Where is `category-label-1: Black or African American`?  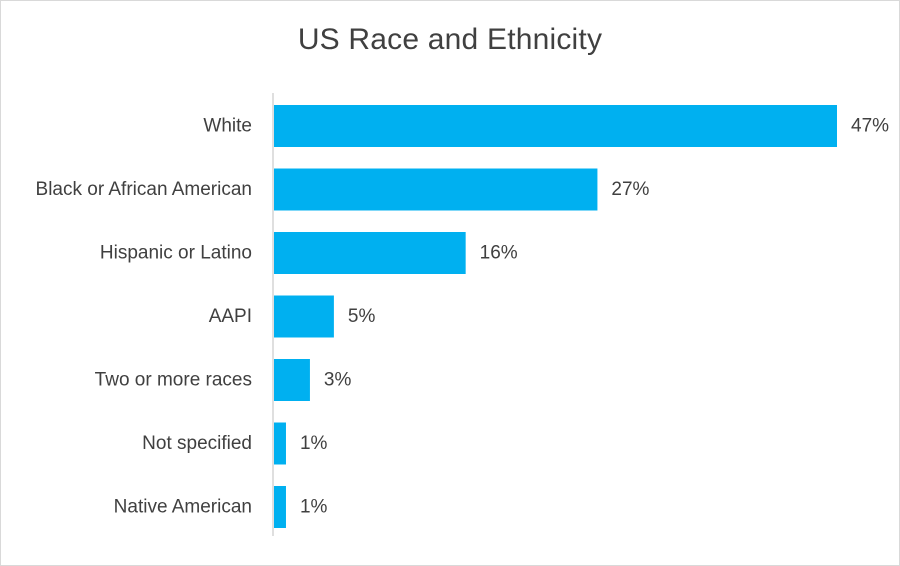
category-label-1: Black or African American is located at coordinates (144, 189).